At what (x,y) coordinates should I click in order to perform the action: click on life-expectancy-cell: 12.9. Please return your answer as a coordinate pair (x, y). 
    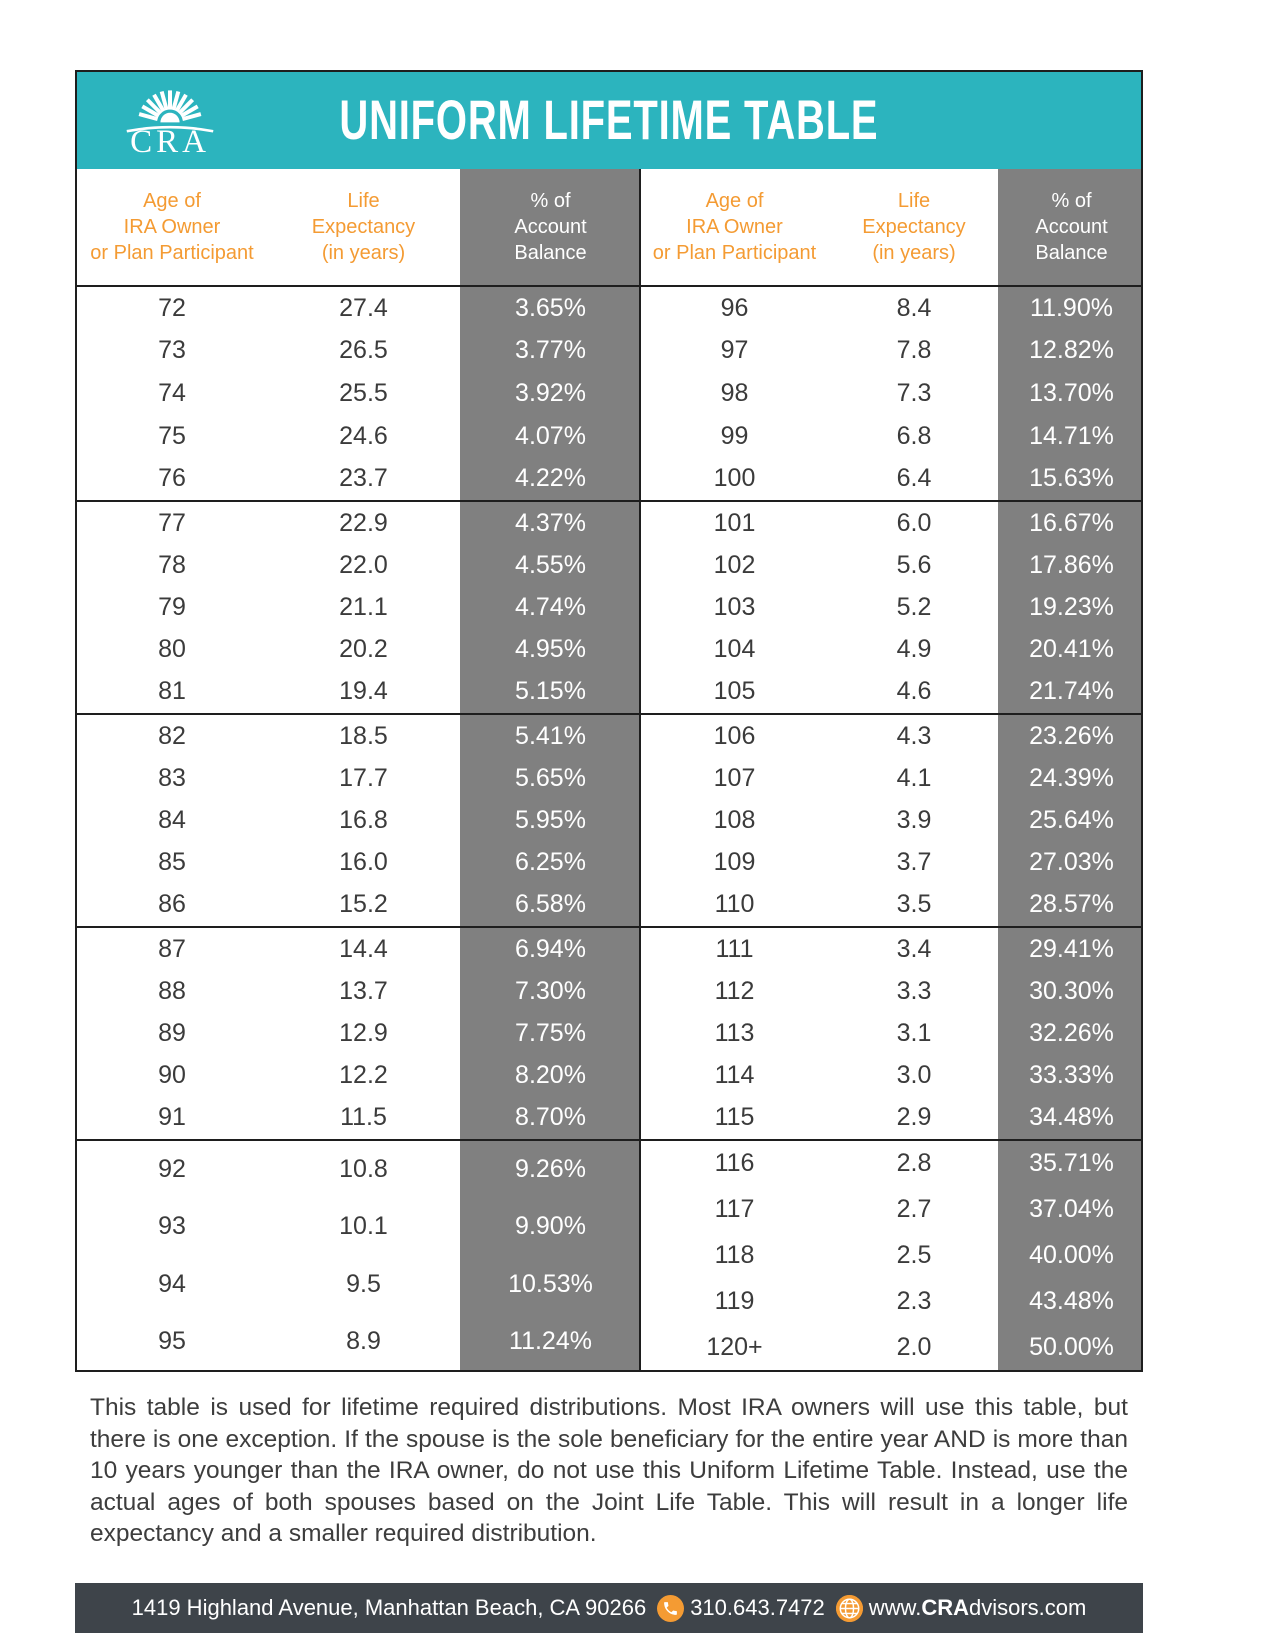
    Looking at the image, I should click on (363, 1032).